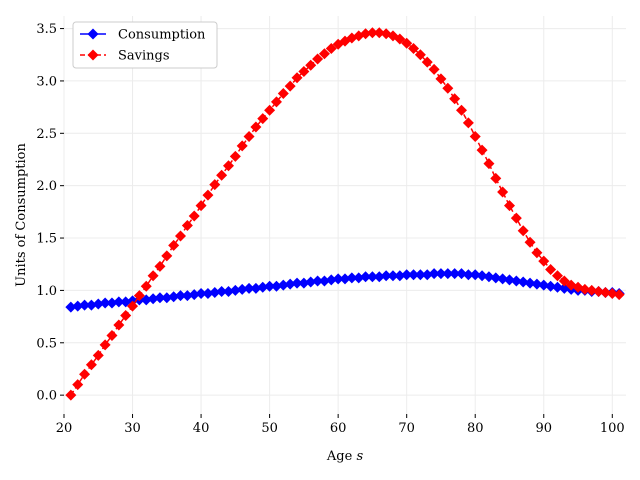  Describe the element at coordinates (201, 428) in the screenshot. I see `x-tick-label: 40` at that location.